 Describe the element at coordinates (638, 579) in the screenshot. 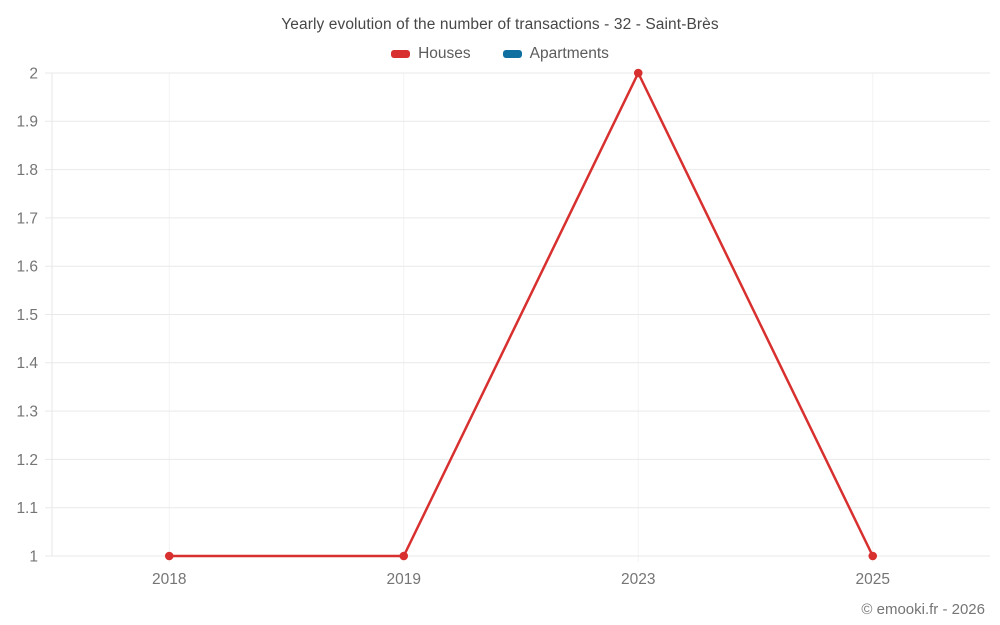

I see `x-axis-tick-label: 2023` at that location.